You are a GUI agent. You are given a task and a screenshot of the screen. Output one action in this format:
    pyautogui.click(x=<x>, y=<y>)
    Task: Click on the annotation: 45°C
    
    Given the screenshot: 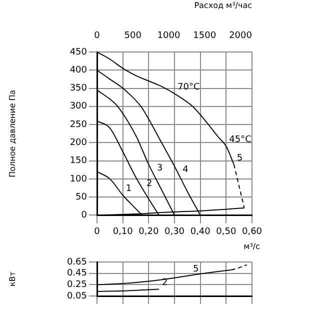 What is the action you would take?
    pyautogui.click(x=240, y=140)
    